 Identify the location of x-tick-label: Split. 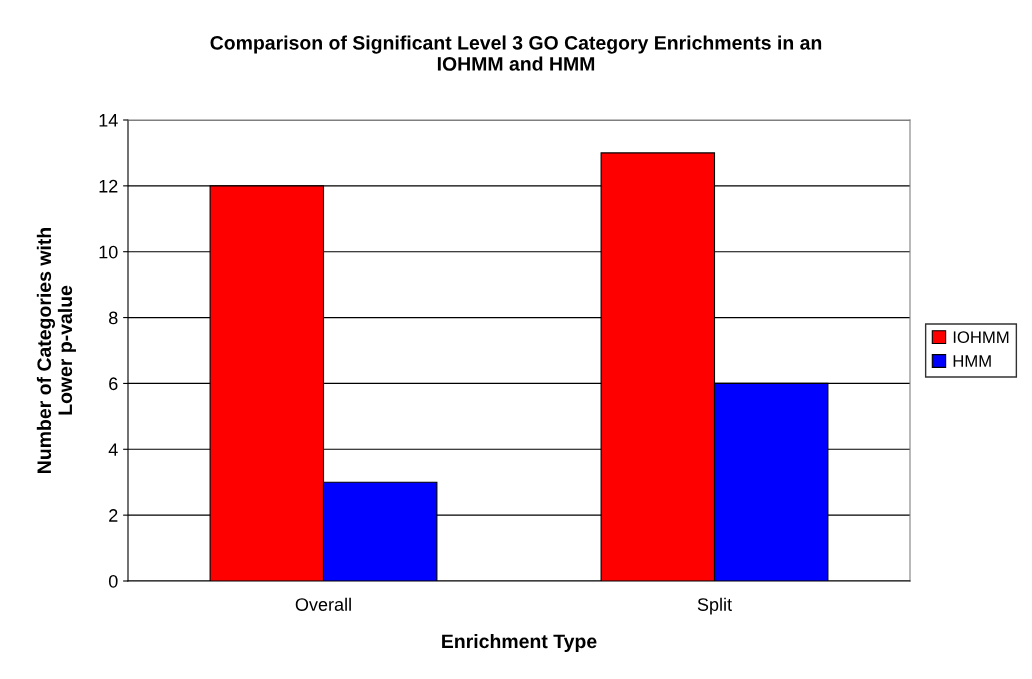
(714, 606).